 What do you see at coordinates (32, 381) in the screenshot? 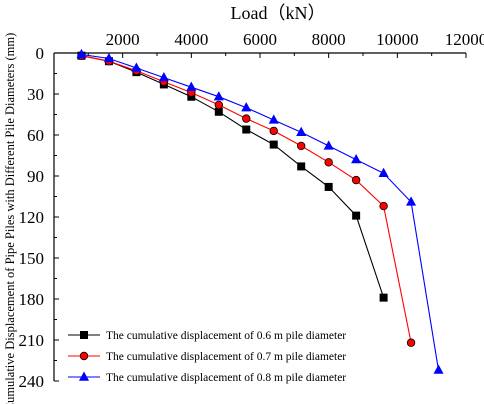
I see `y-tick-label: 240` at bounding box center [32, 381].